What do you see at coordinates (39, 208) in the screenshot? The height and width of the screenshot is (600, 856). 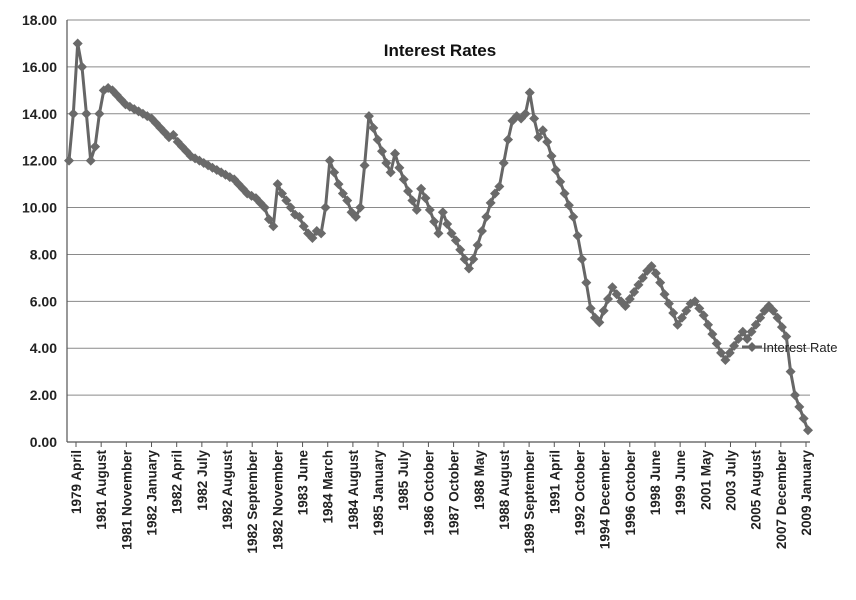 I see `y-tick-label: 10.00` at bounding box center [39, 208].